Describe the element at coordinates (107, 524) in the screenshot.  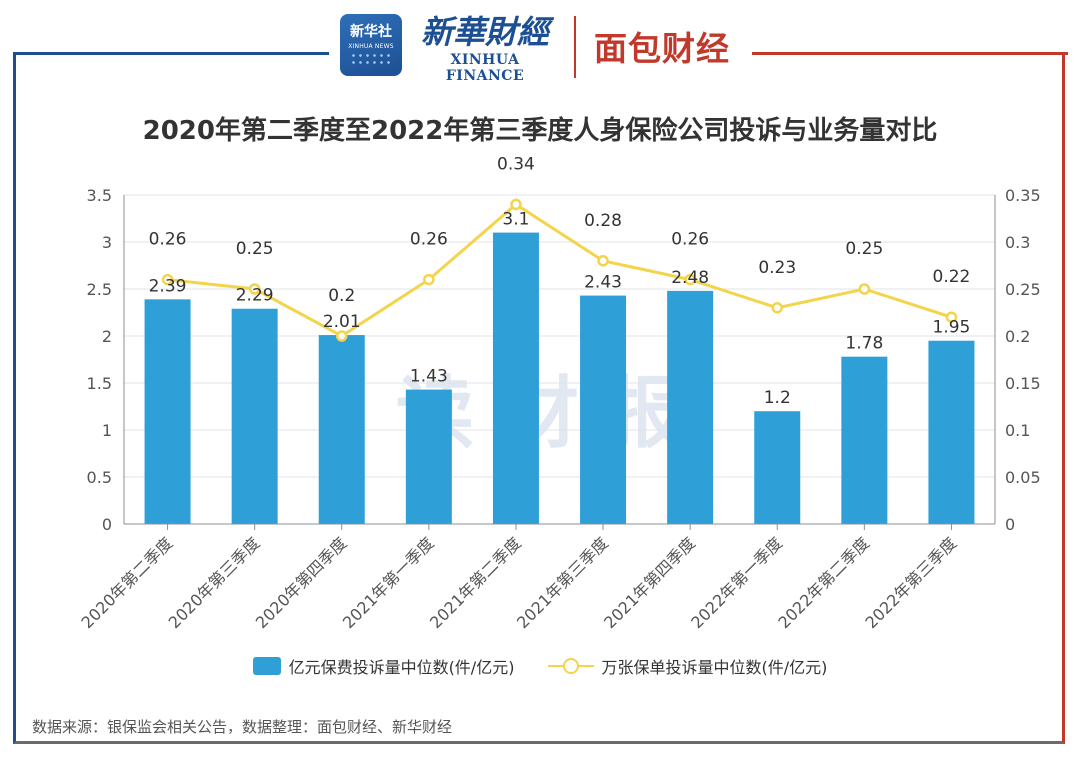
I see `y-left-tick-label: 0` at that location.